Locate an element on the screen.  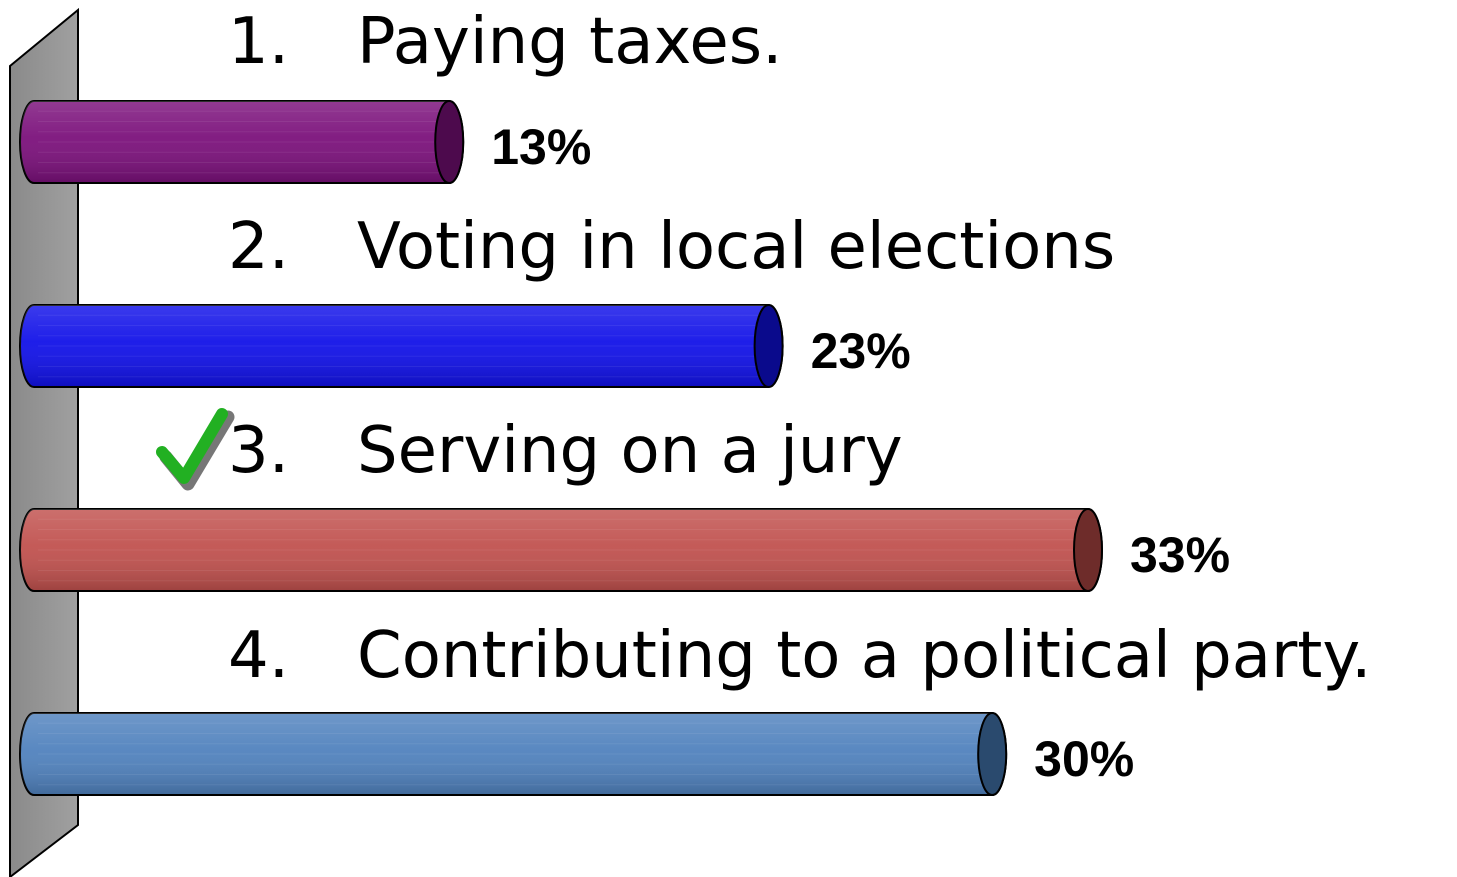
value-label-2: 23% is located at coordinates (861, 351).